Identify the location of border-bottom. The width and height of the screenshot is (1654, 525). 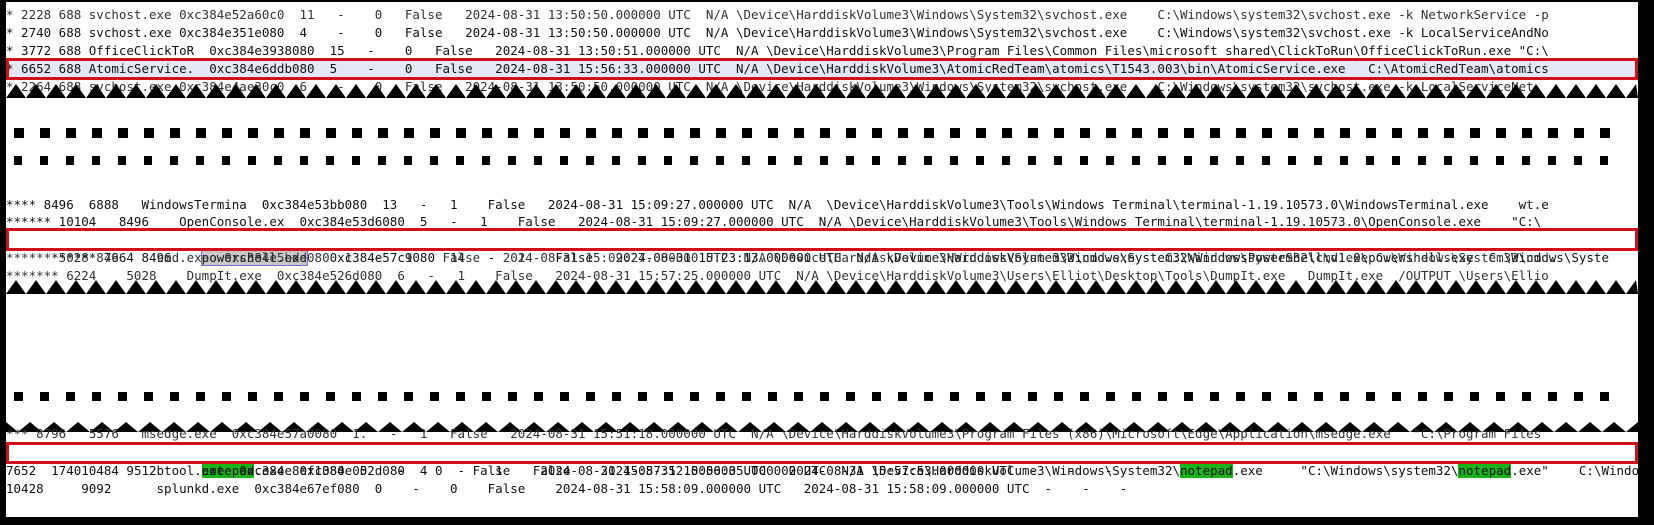
(827, 521).